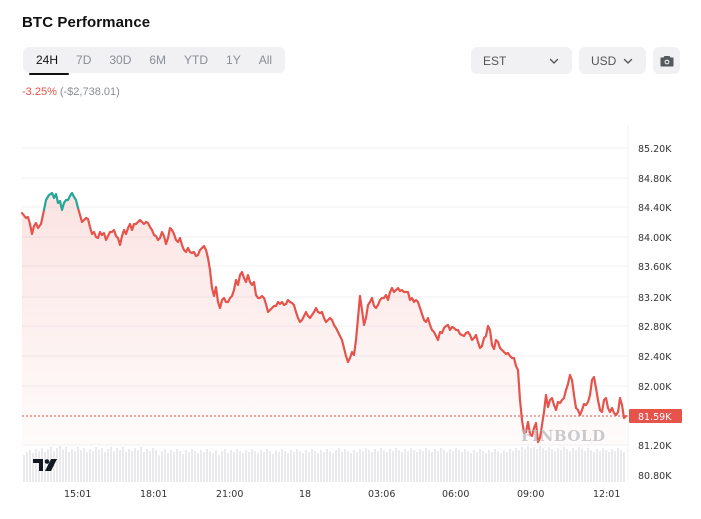 The image size is (701, 519). Describe the element at coordinates (305, 494) in the screenshot. I see `svg-text: 18` at that location.